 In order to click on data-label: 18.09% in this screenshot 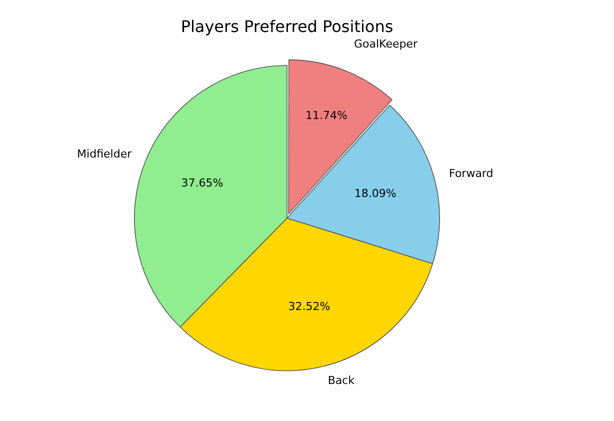, I will do `click(375, 193)`.